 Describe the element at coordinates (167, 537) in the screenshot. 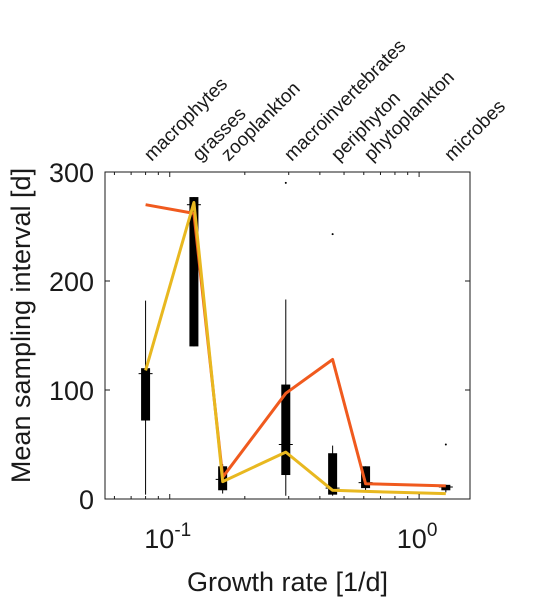

I see `x-tick-label: 10⁻¹` at that location.